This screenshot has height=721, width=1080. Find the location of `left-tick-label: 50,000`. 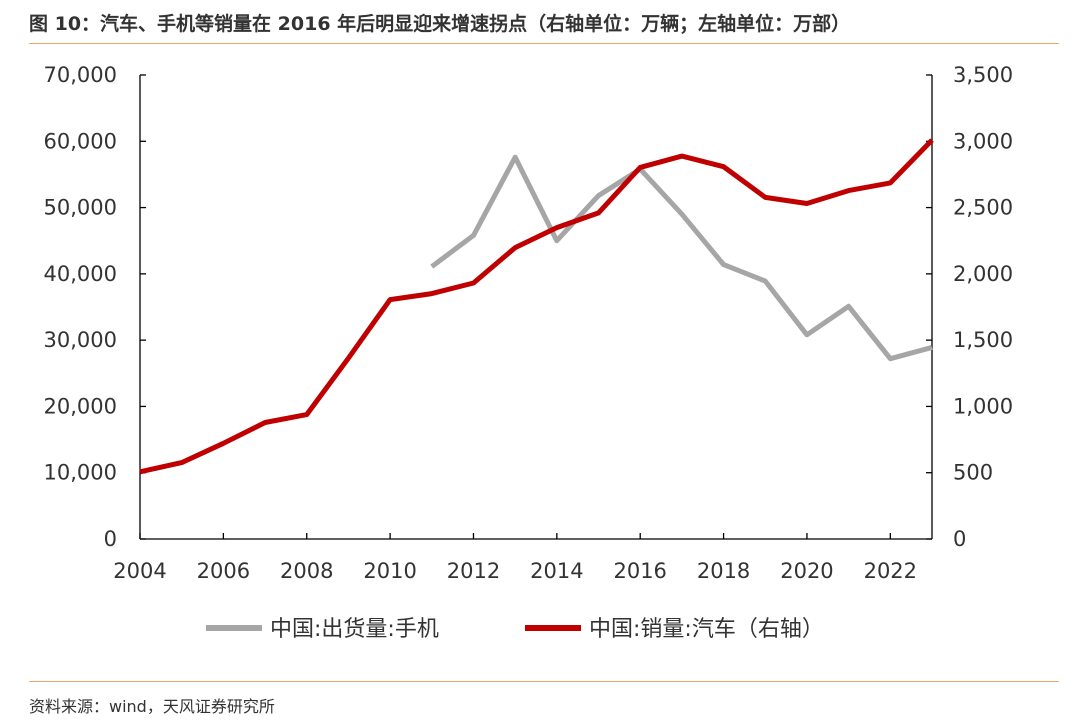

left-tick-label: 50,000 is located at coordinates (80, 208).